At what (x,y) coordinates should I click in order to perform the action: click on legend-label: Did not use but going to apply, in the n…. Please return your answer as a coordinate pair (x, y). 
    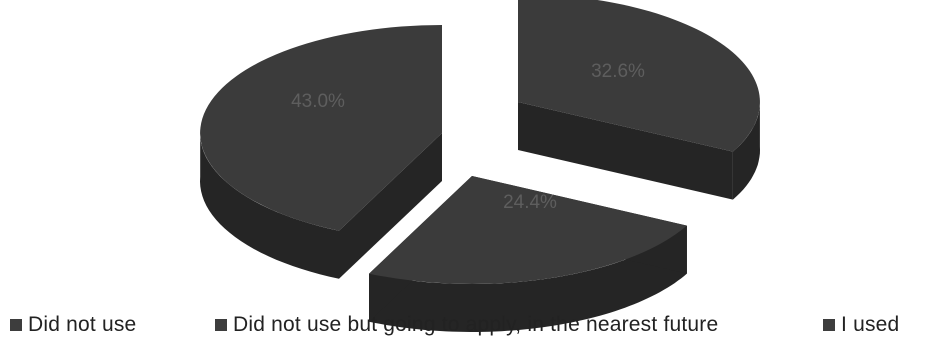
    Looking at the image, I should click on (476, 324).